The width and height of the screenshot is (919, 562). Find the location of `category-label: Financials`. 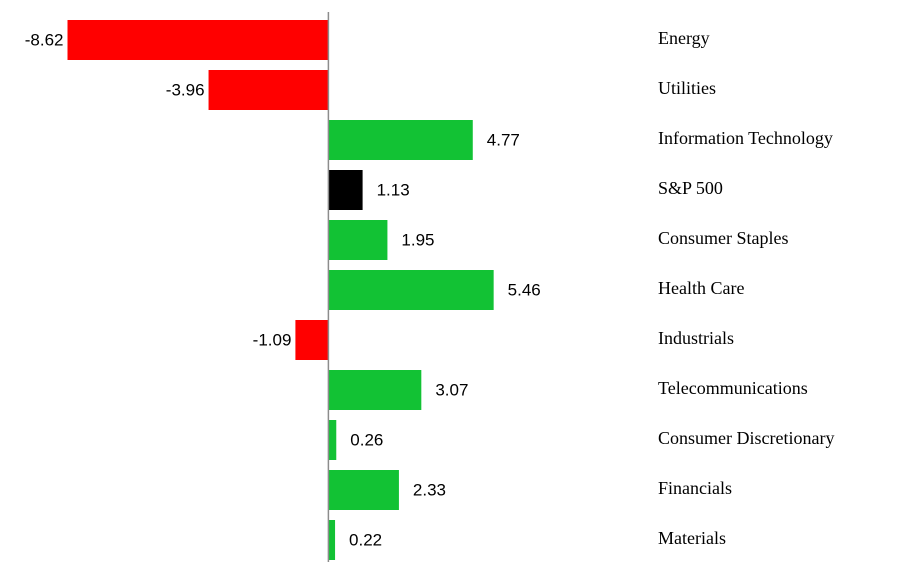

category-label: Financials is located at coordinates (695, 488).